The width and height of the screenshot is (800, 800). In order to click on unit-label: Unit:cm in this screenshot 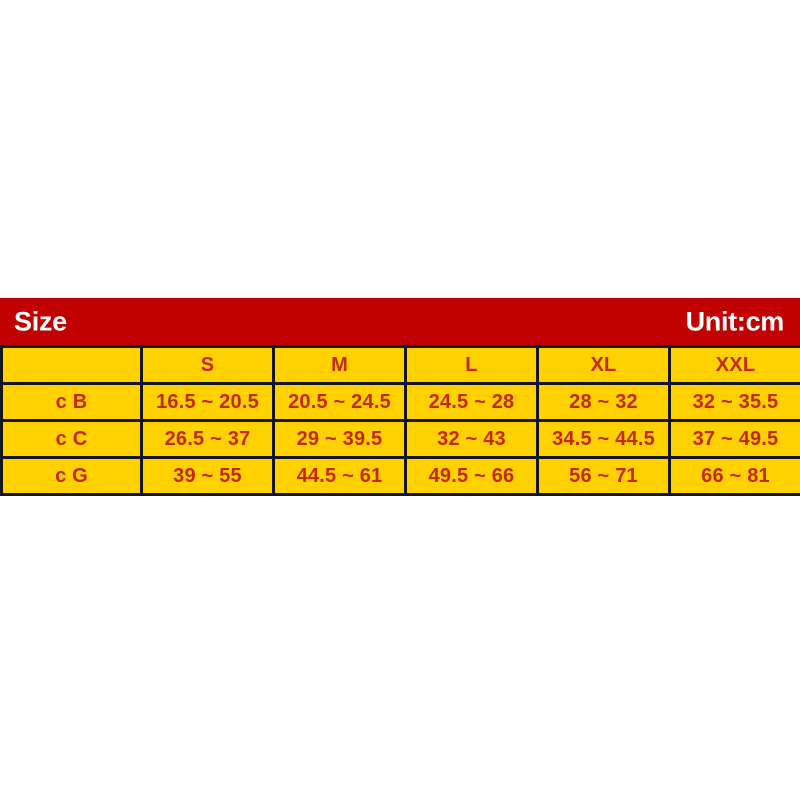, I will do `click(735, 321)`.